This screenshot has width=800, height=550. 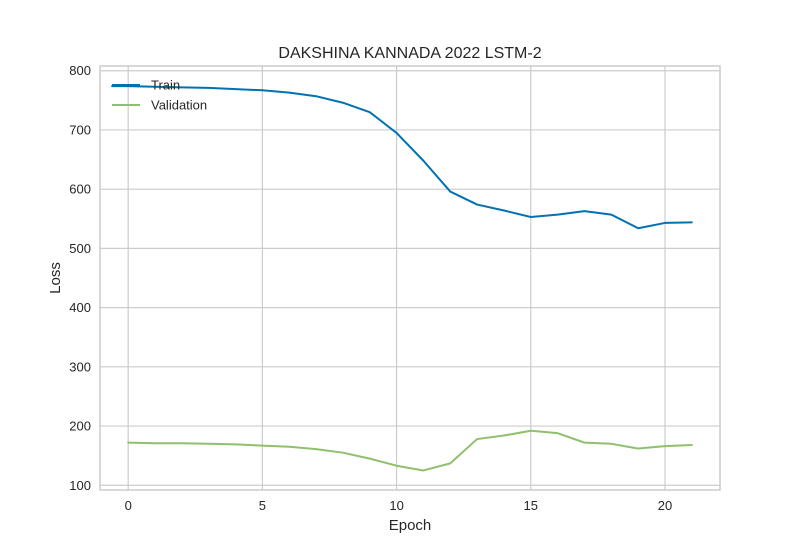 I want to click on y-tick-label: 800, so click(x=80, y=70).